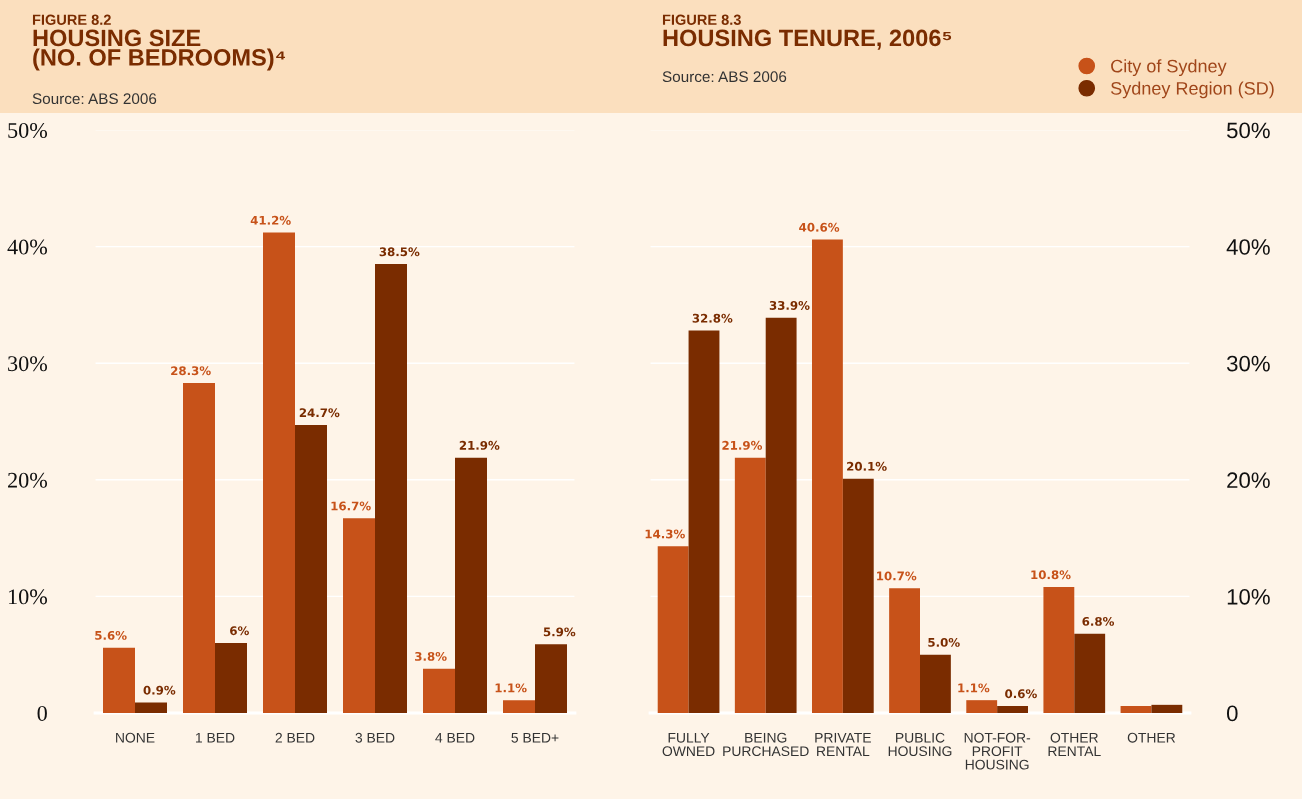 Image resolution: width=1302 pixels, height=799 pixels. I want to click on x-tick-label: PRIVATE RENTAL, so click(843, 744).